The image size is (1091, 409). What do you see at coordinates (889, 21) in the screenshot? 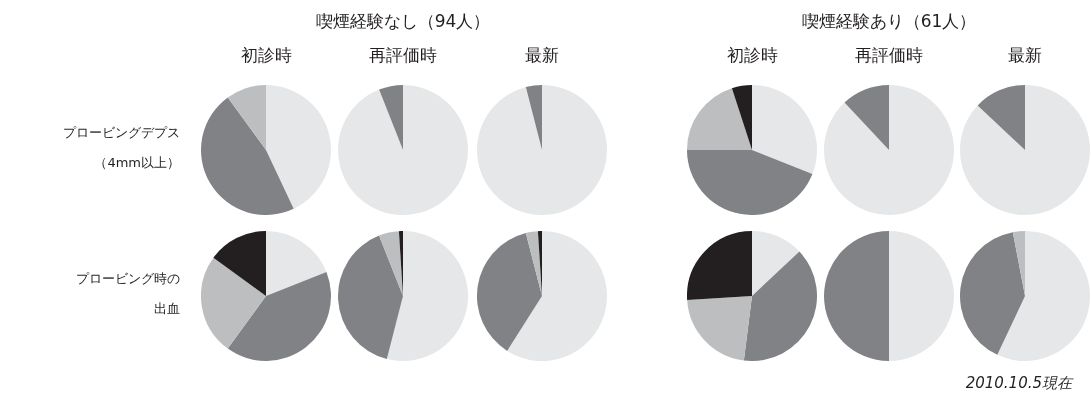
I see `text: 喫煙経験あり（61人）` at bounding box center [889, 21].